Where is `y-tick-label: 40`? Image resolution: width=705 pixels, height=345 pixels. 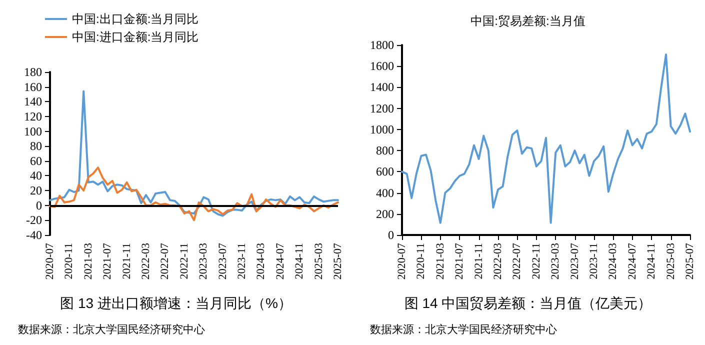 y-tick-label: 40 is located at coordinates (36, 175).